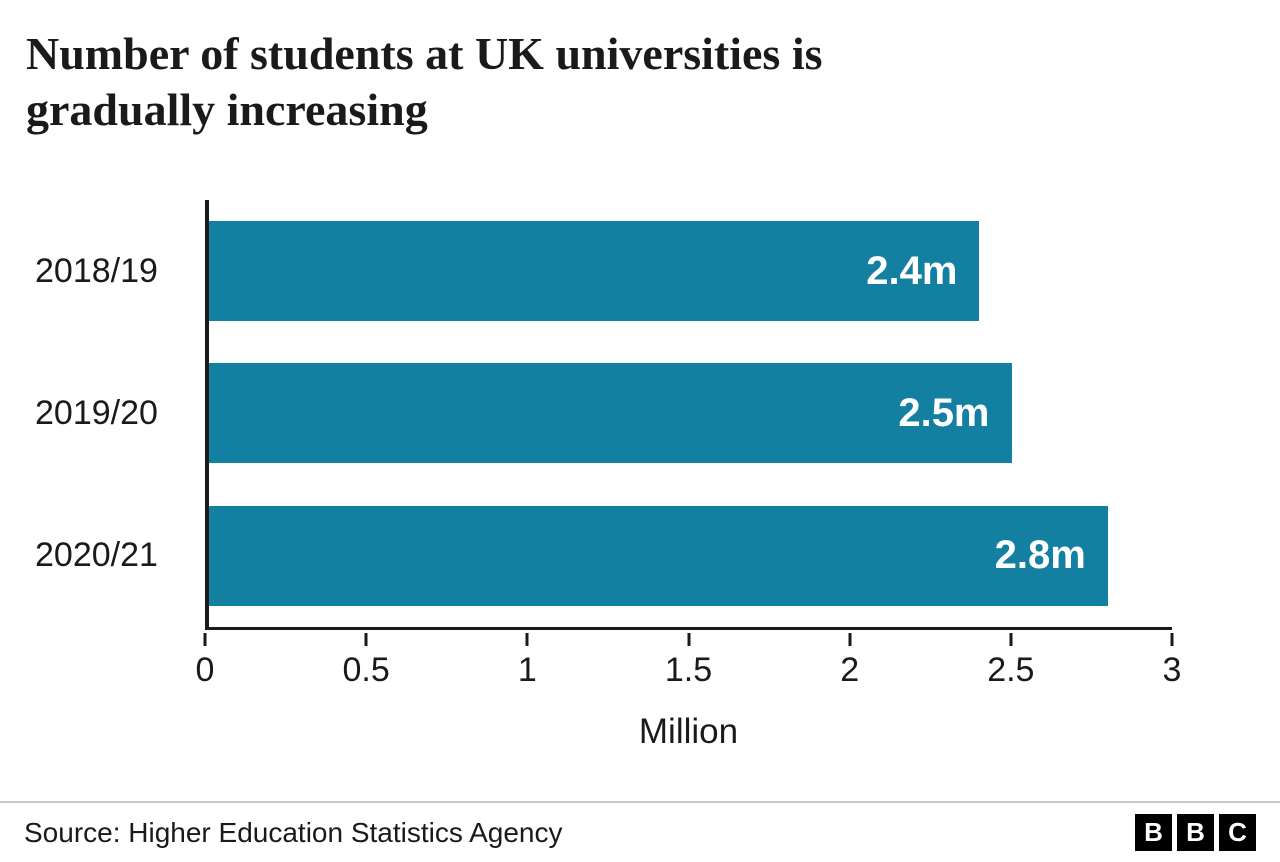 The height and width of the screenshot is (862, 1280). I want to click on bbc-logo-letter: C, so click(1237, 832).